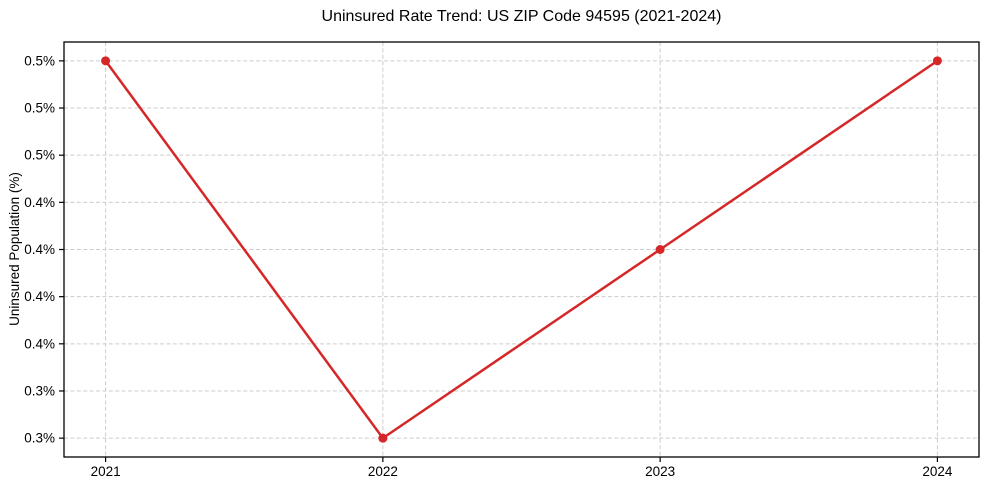  Describe the element at coordinates (660, 471) in the screenshot. I see `x-tick-label: 2023` at that location.